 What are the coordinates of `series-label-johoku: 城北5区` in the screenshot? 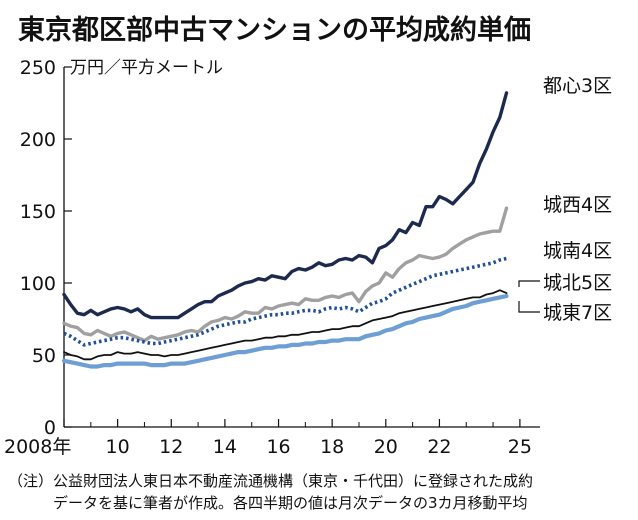 It's located at (577, 283).